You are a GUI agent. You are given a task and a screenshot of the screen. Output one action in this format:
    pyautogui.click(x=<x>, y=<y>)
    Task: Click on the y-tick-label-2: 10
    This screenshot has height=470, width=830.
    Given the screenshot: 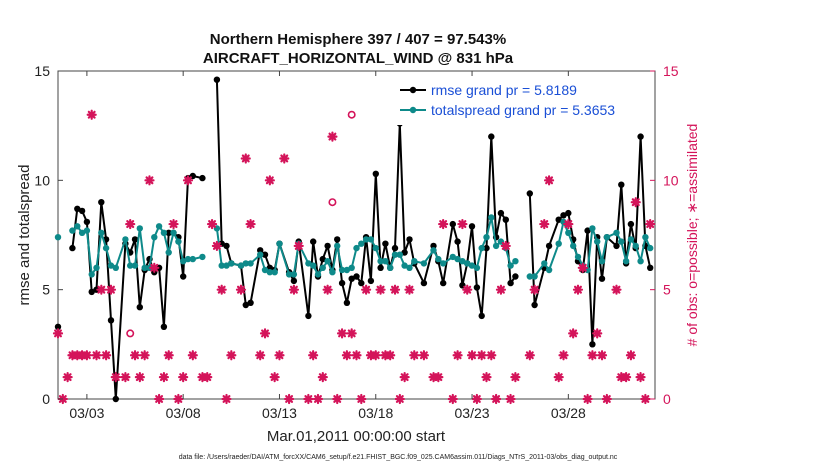 What is the action you would take?
    pyautogui.click(x=42, y=180)
    